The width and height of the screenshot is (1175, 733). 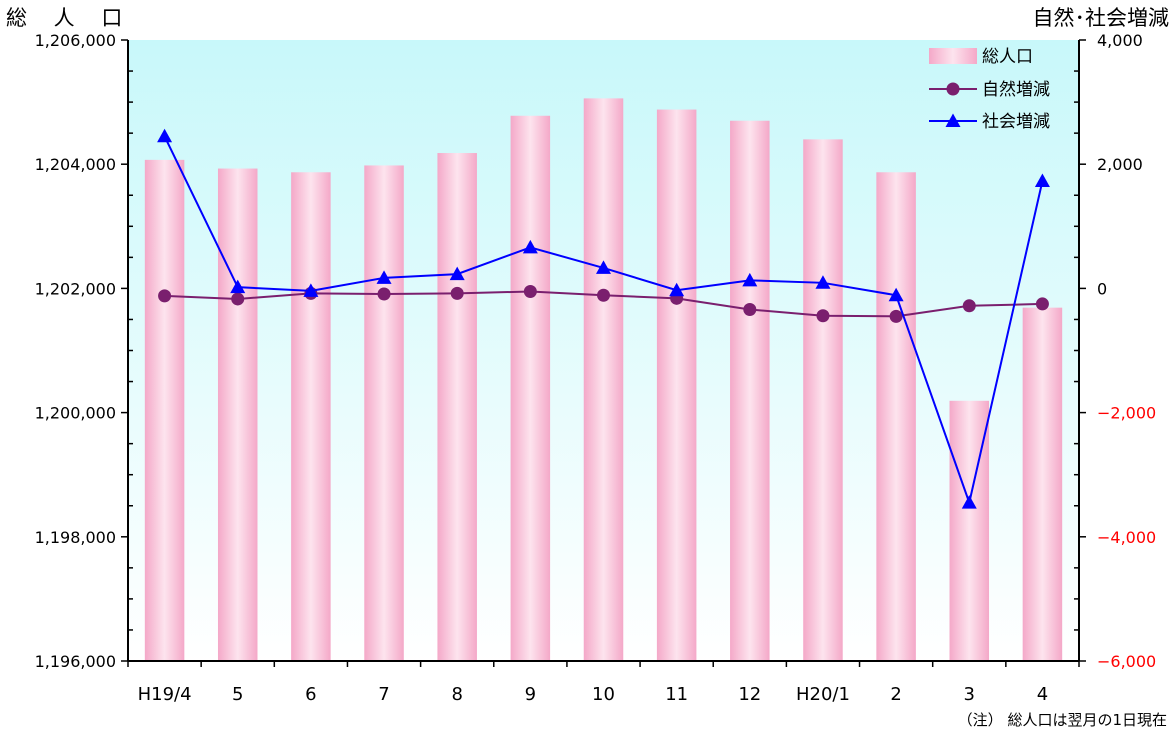 What do you see at coordinates (69, 18) in the screenshot?
I see `left-axis-title: 総 人 口` at bounding box center [69, 18].